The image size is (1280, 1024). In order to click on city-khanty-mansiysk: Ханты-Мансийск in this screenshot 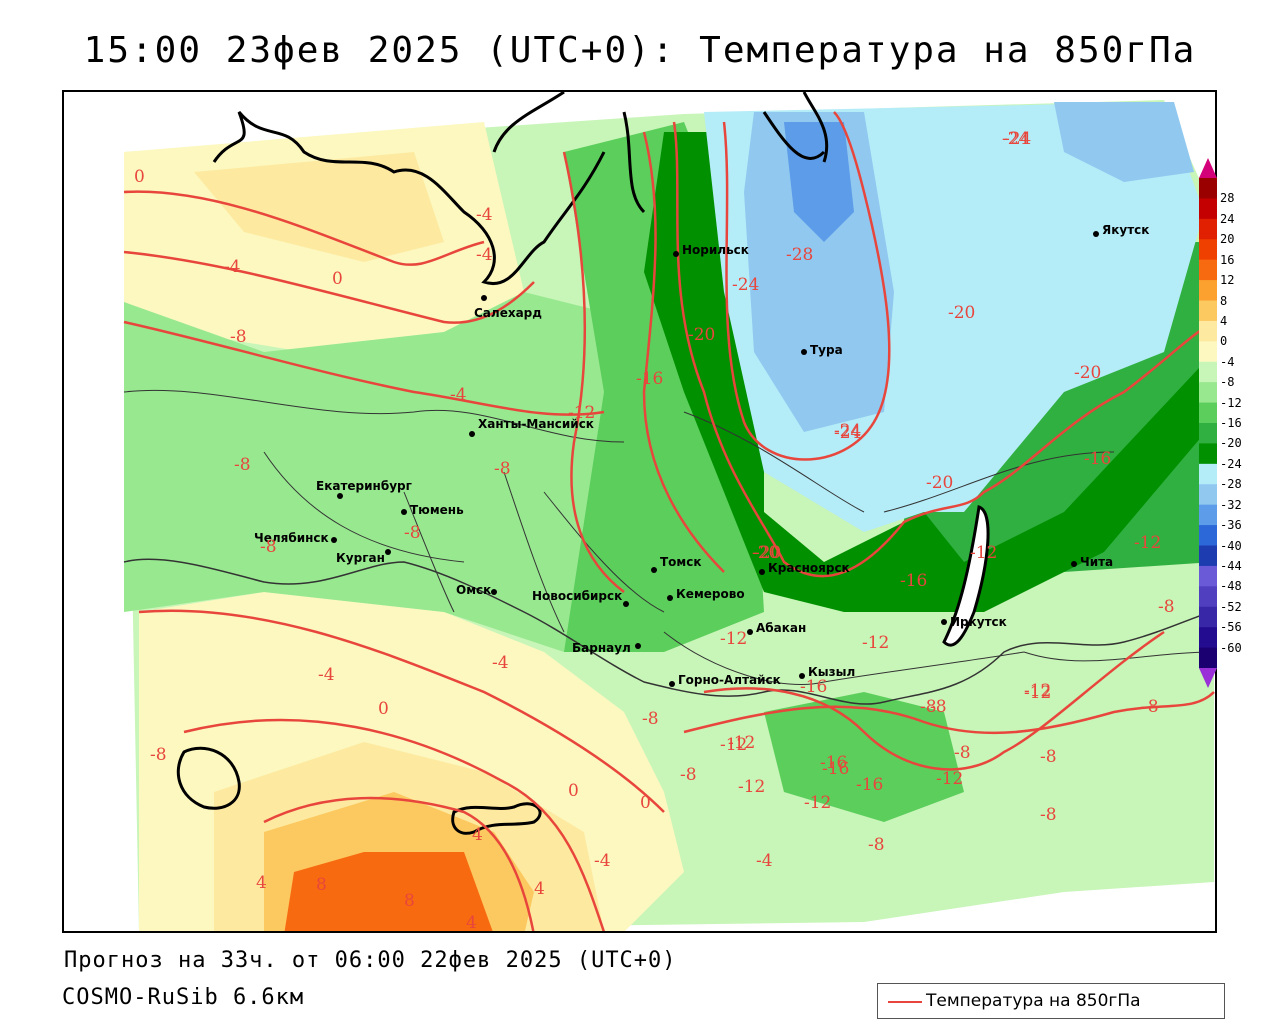, I will do `click(531, 427)`.